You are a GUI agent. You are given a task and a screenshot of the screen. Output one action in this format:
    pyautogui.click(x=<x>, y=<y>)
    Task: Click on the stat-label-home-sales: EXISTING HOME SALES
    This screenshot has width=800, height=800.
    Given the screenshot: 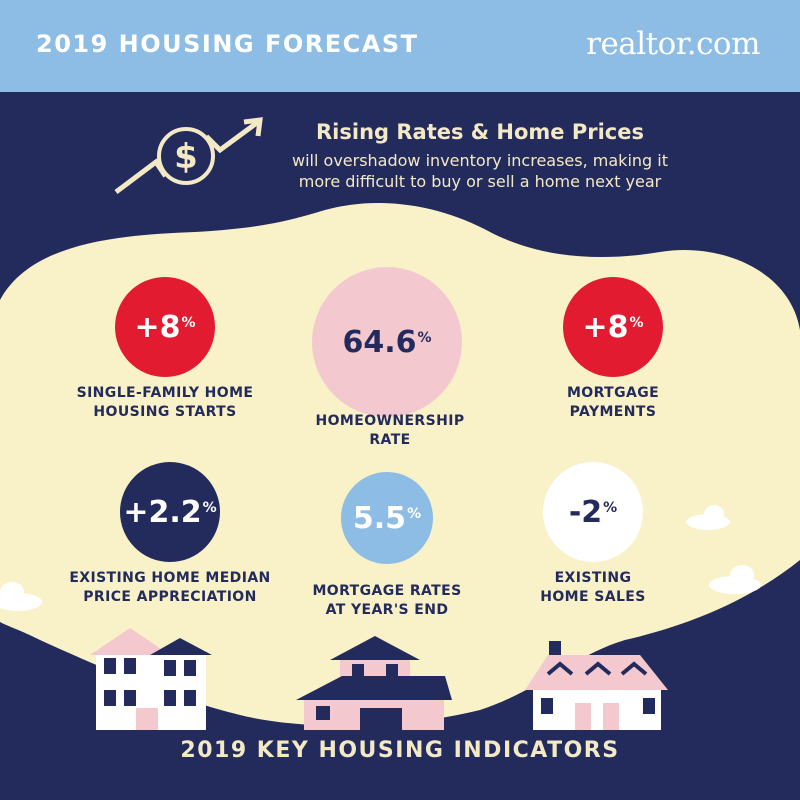 What is the action you would take?
    pyautogui.click(x=593, y=587)
    